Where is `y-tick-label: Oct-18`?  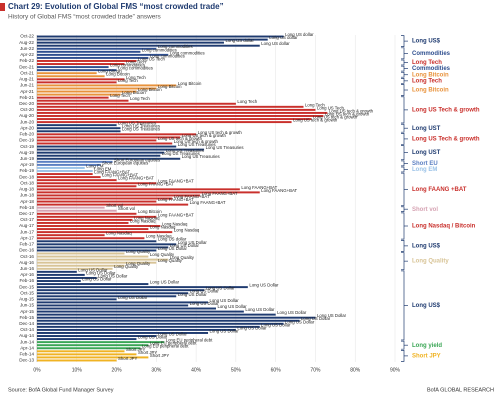
y-tick-label: Oct-18 is located at coordinates (27, 182).